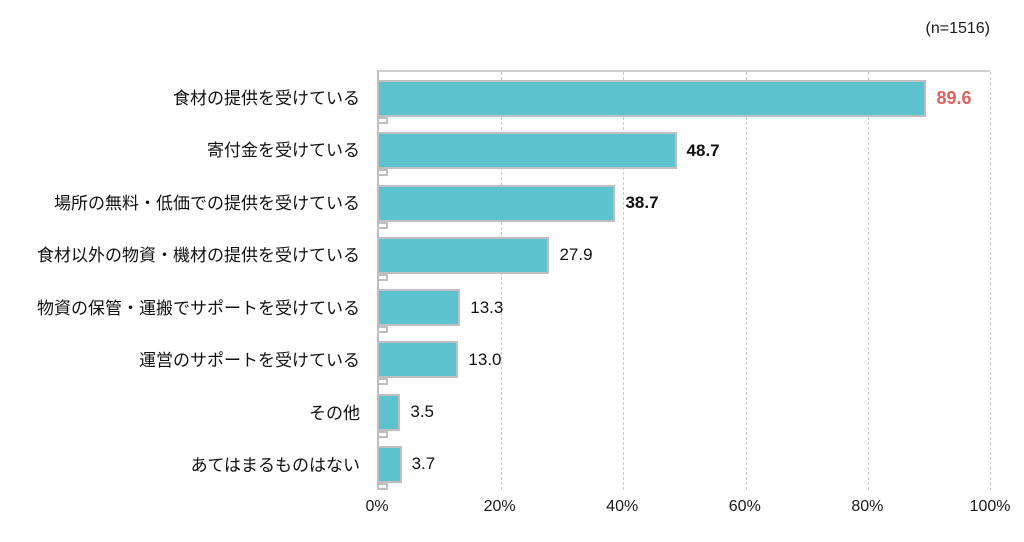 This screenshot has height=542, width=1024. Describe the element at coordinates (954, 98) in the screenshot. I see `value-label: 89.6` at that location.